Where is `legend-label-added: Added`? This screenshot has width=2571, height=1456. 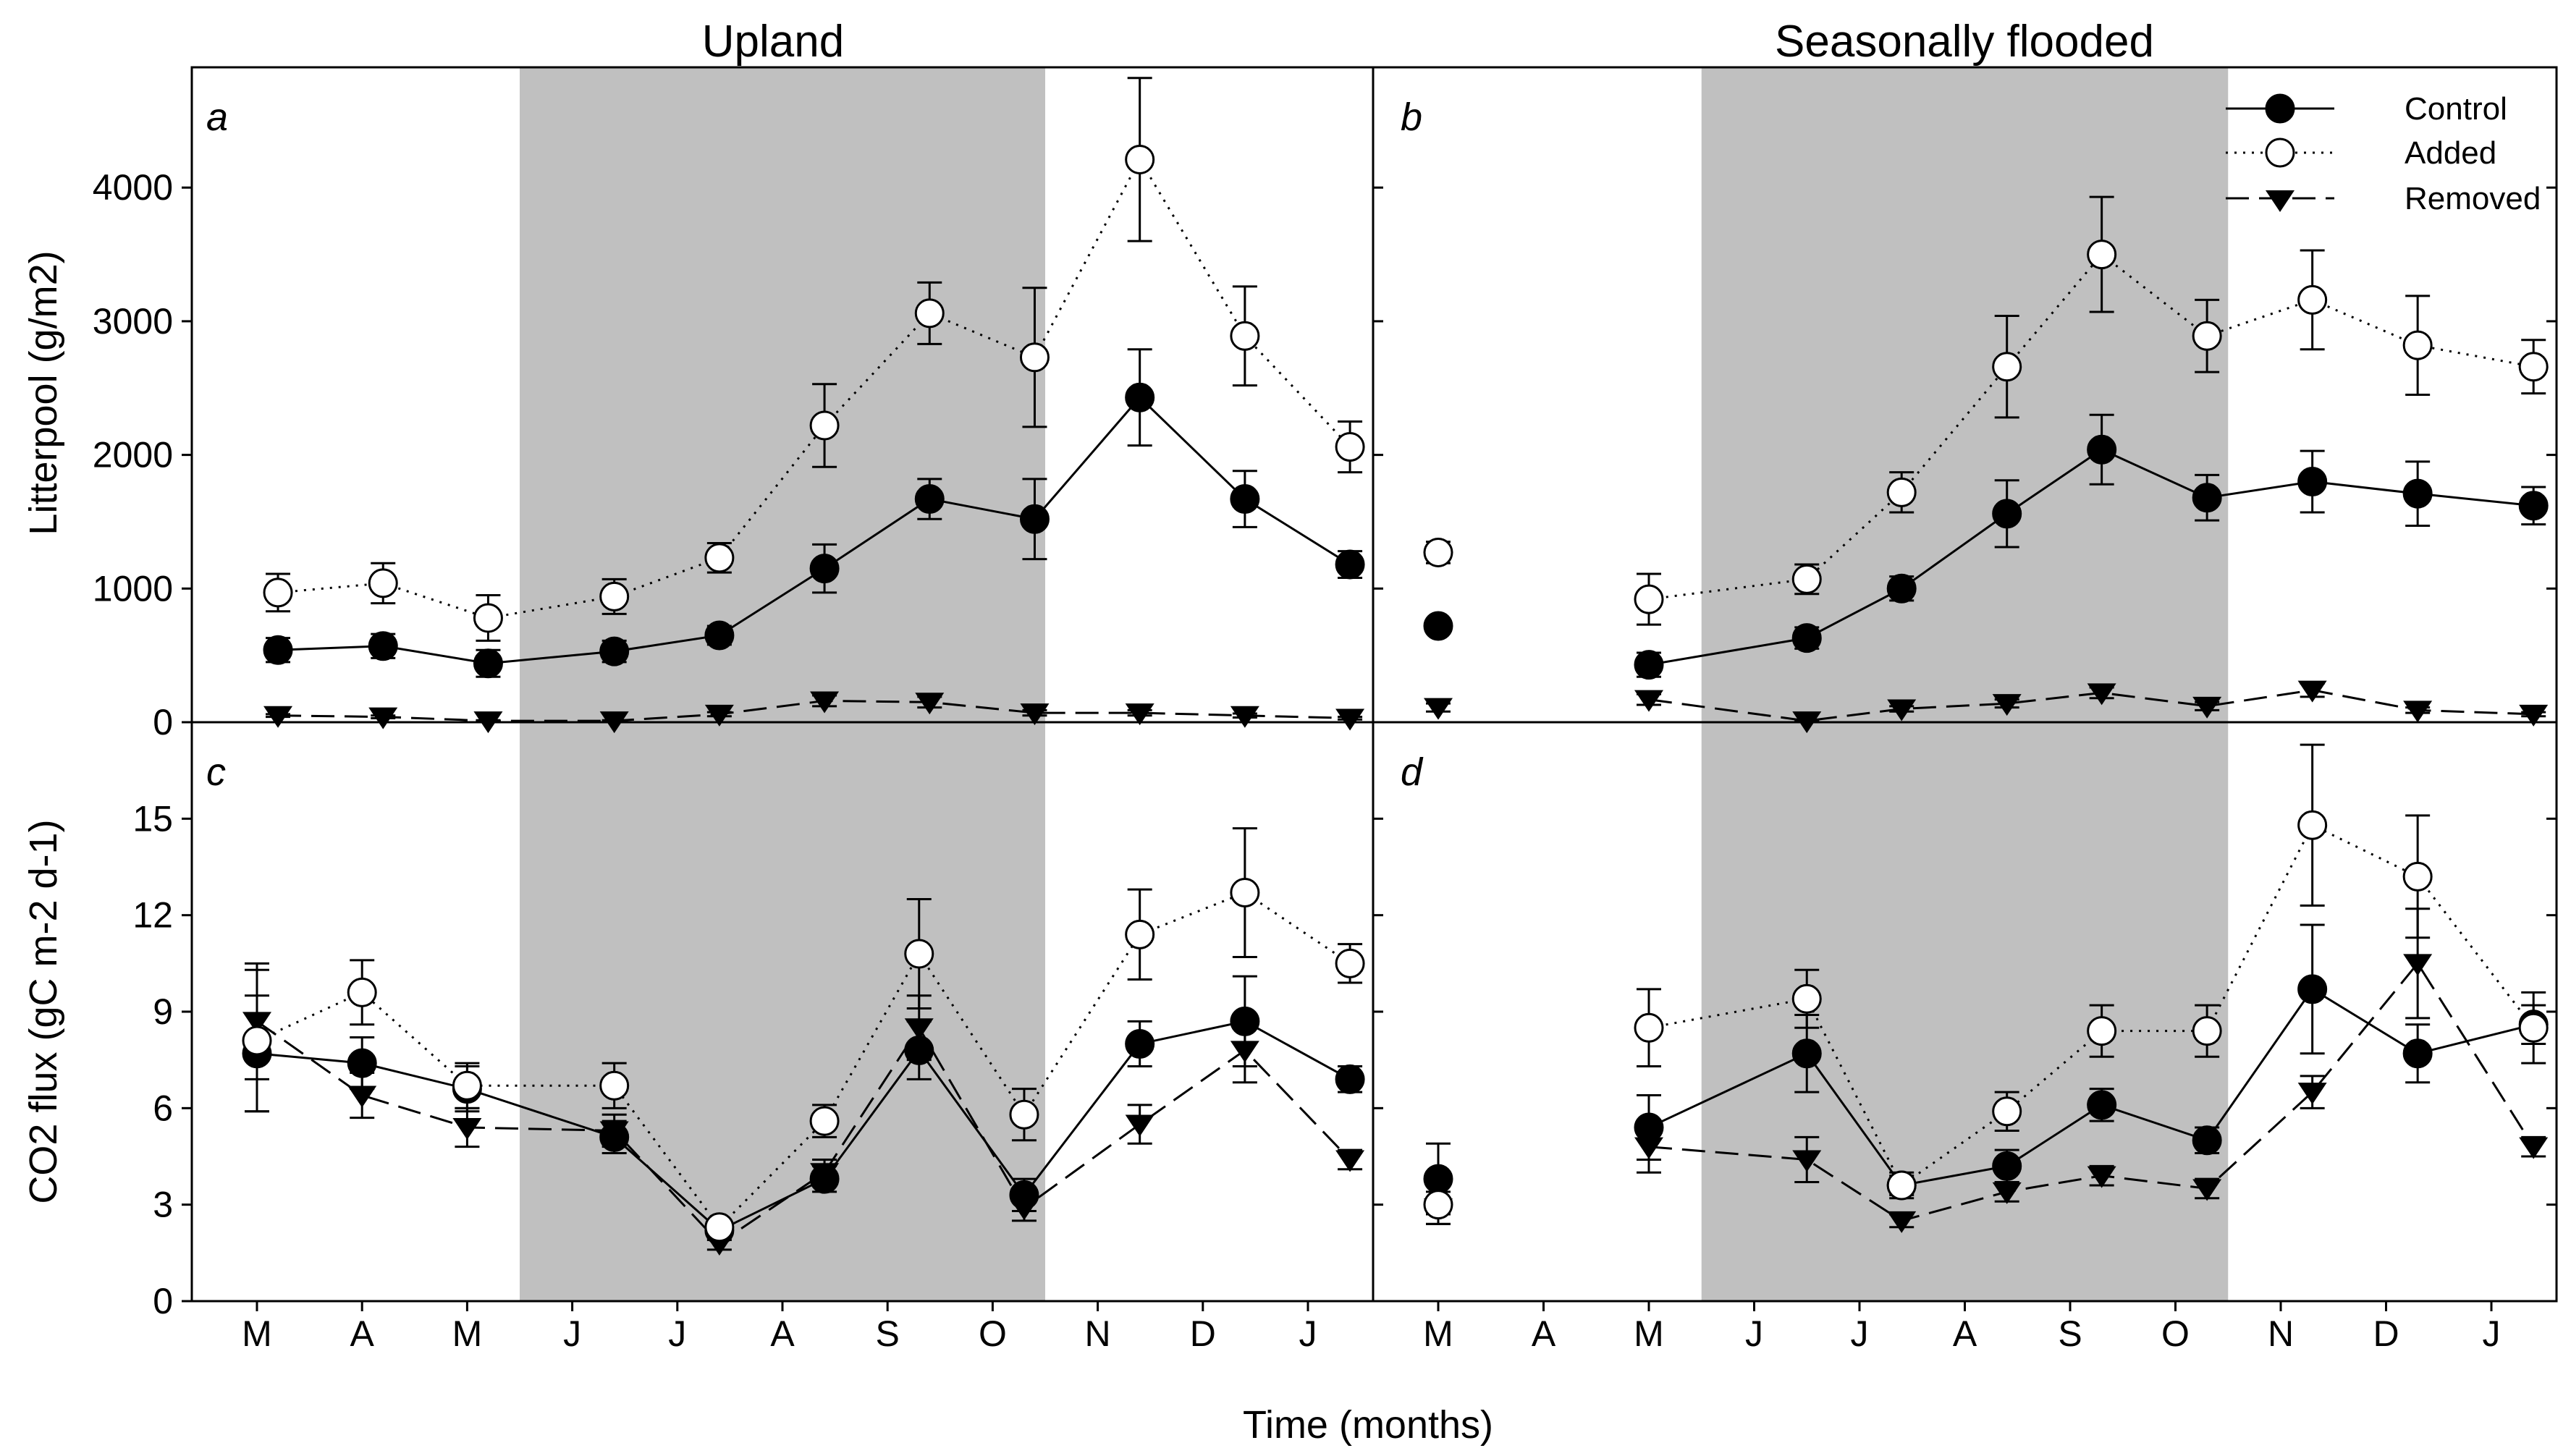 legend-label-added: Added is located at coordinates (2450, 153).